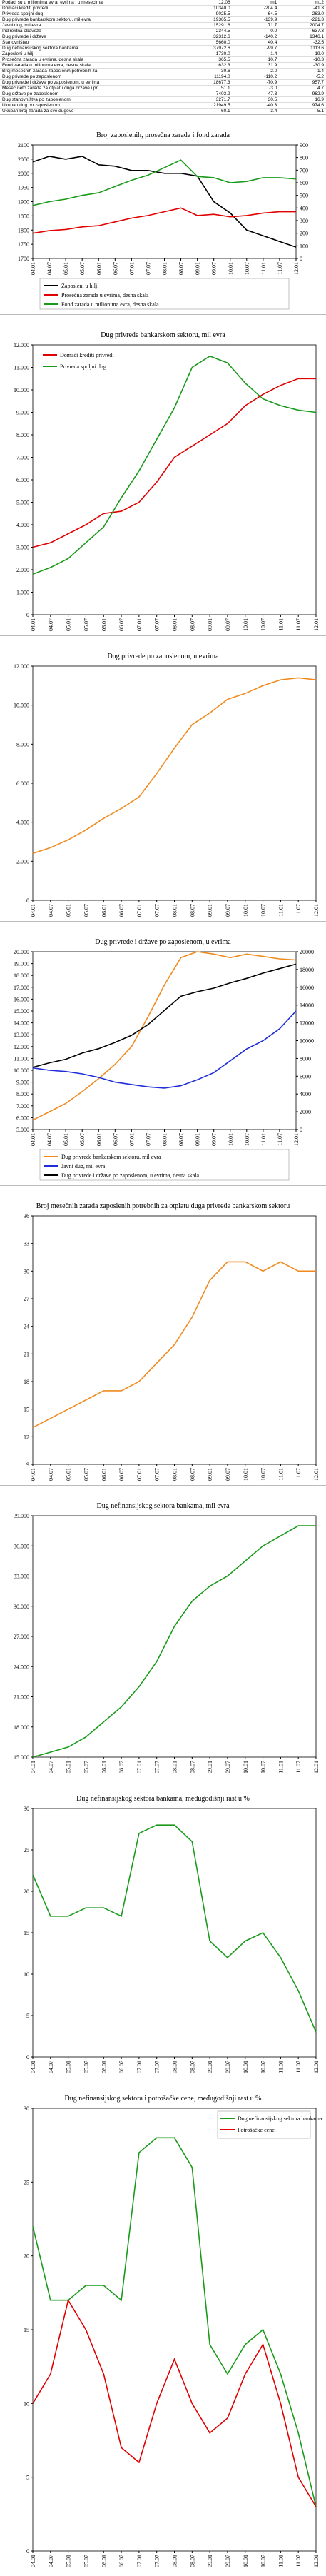 This screenshot has width=326, height=2576. What do you see at coordinates (209, 111) in the screenshot?
I see `table-cell: 60.1` at bounding box center [209, 111].